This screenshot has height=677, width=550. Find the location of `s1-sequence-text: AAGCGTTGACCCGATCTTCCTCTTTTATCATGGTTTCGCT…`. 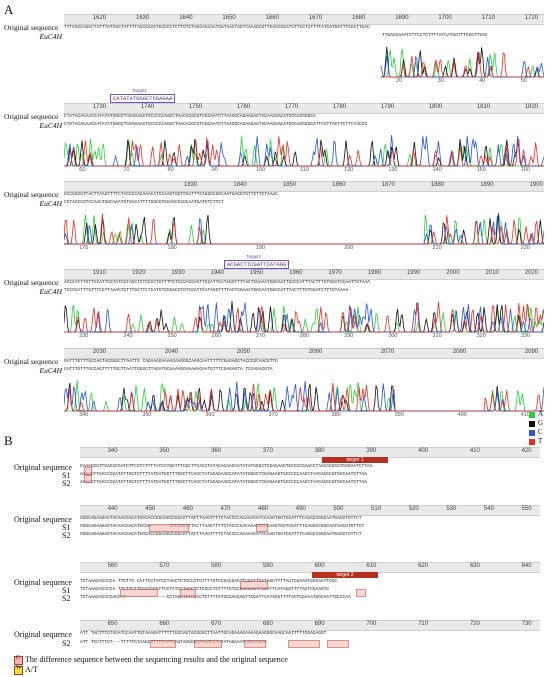

s1-sequence-text: AAGCGTTGACCCGATCTTCCTCTTTTATCATGGTTTCGCT… is located at coordinates (223, 474).